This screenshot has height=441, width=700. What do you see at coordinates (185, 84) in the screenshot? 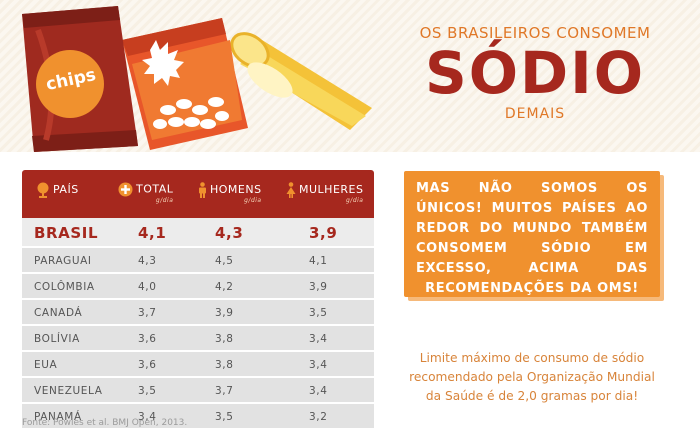
I see `snack-bag-icon` at bounding box center [185, 84].